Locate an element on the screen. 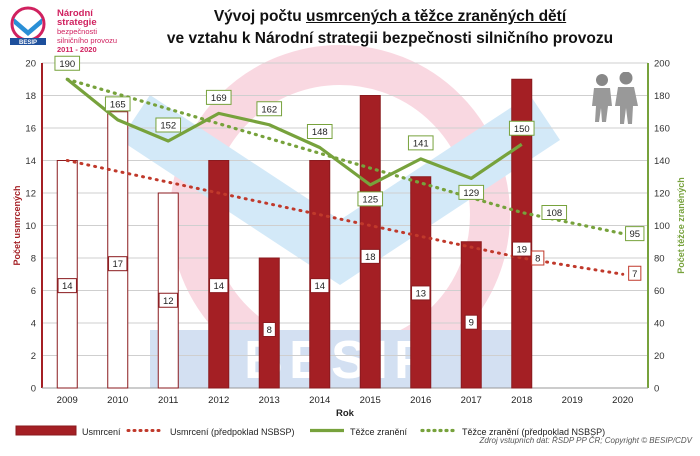 The width and height of the screenshot is (700, 456). x-tick-label: 2020 is located at coordinates (622, 400).